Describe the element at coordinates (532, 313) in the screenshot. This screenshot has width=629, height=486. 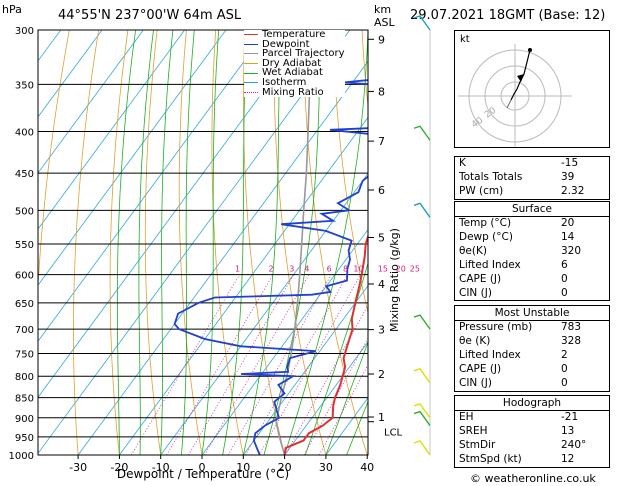
I see `most-unstable-title: Most Unstable` at that location.